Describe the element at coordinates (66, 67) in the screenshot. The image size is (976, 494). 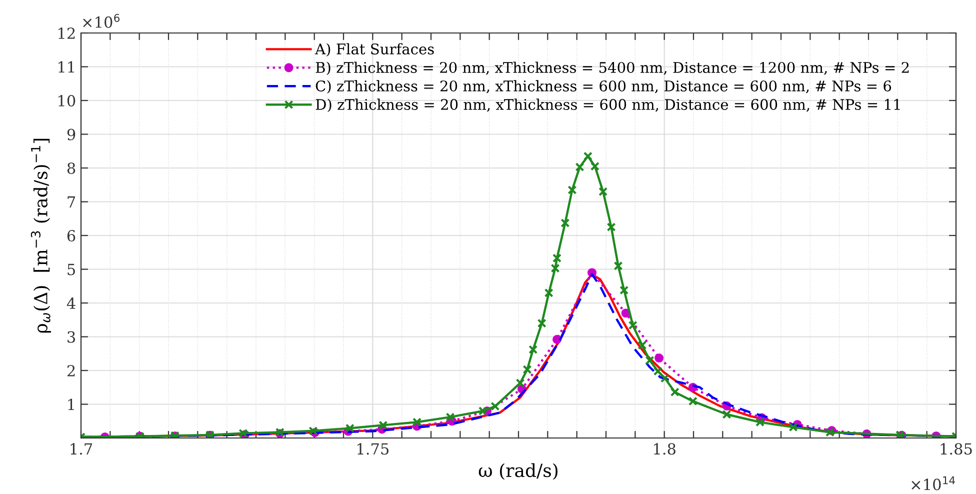
I see `y-tick-label: 11` at that location.